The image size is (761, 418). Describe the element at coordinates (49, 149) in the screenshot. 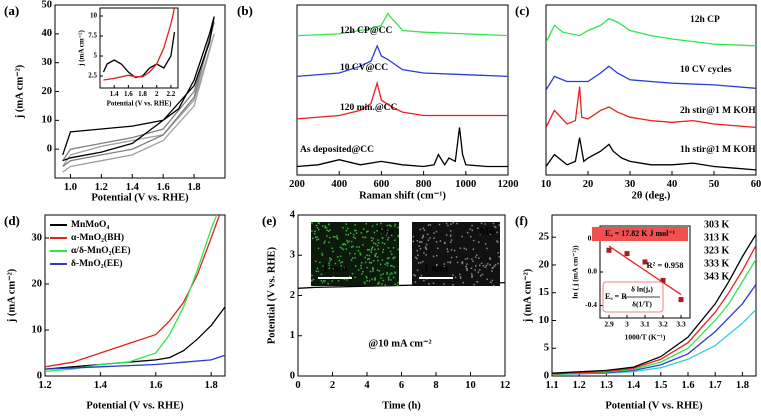

I see `y-tick-label: 0` at that location.